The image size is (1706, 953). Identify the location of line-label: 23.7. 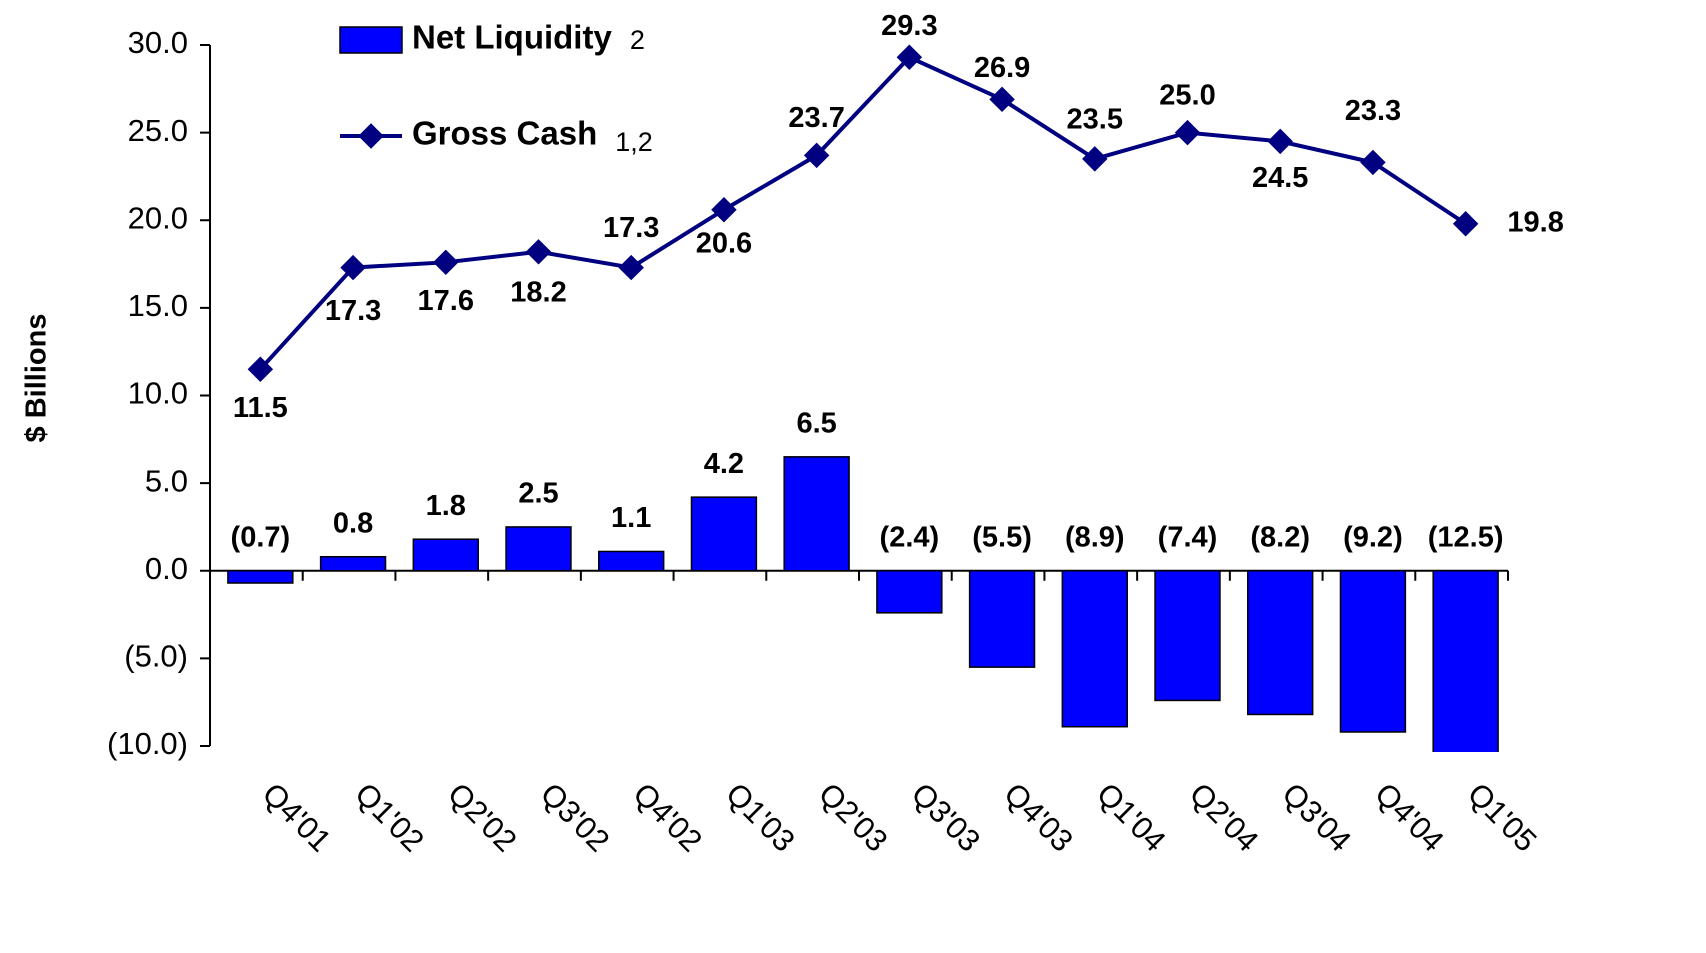
(816, 118).